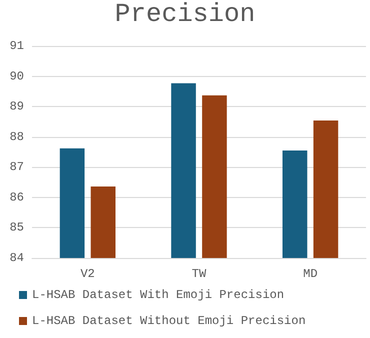  I want to click on x-tick-label: MD, so click(310, 274).